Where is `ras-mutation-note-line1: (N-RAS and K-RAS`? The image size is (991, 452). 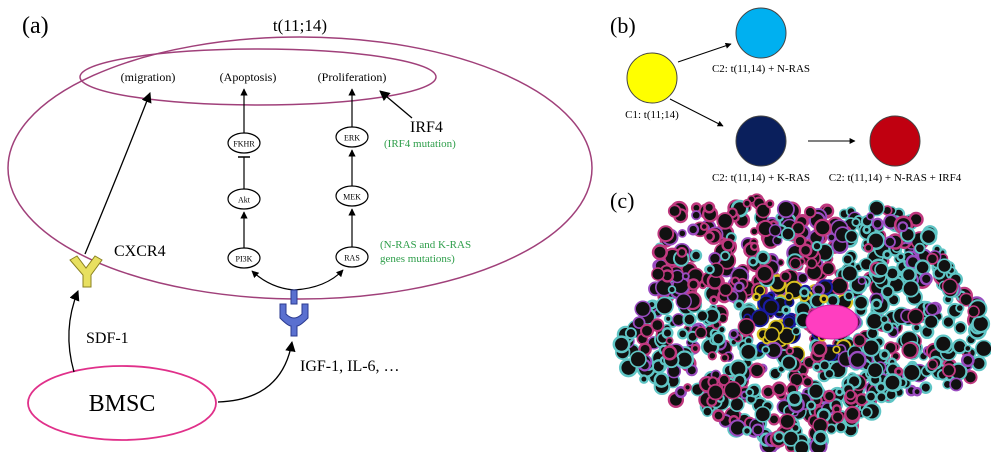
ras-mutation-note-line1: (N-RAS and K-RAS is located at coordinates (425, 245).